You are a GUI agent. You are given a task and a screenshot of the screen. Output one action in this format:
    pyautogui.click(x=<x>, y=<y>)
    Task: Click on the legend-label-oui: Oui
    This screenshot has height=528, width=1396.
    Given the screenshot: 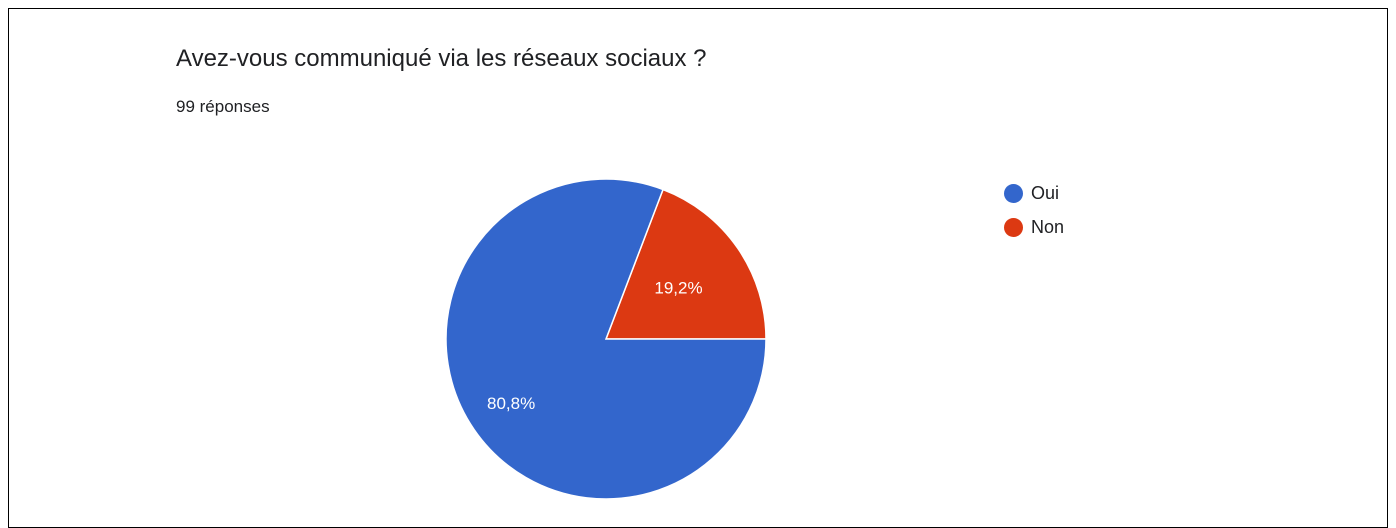 What is the action you would take?
    pyautogui.click(x=1045, y=192)
    